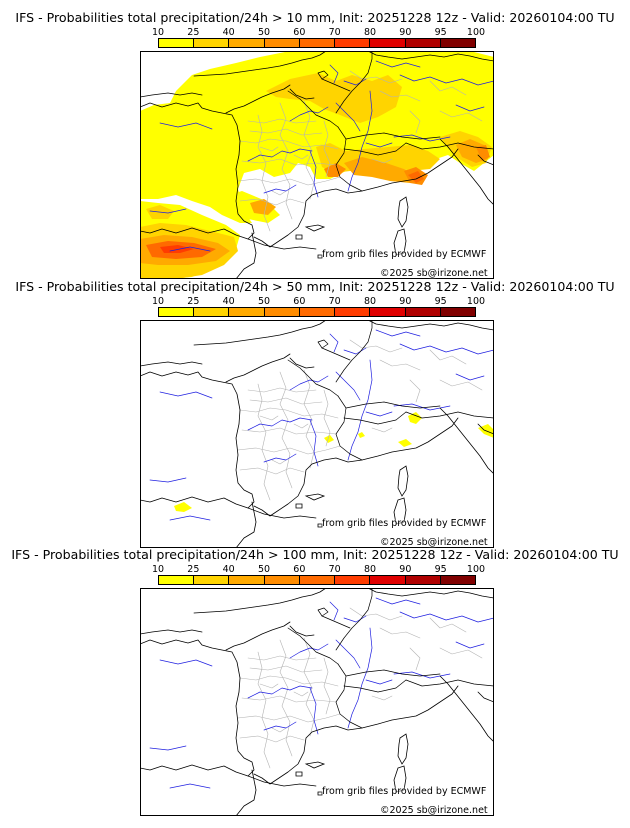 Image resolution: width=630 pixels, height=828 pixels. What do you see at coordinates (317, 312) in the screenshot?
I see `scale-bar` at bounding box center [317, 312].